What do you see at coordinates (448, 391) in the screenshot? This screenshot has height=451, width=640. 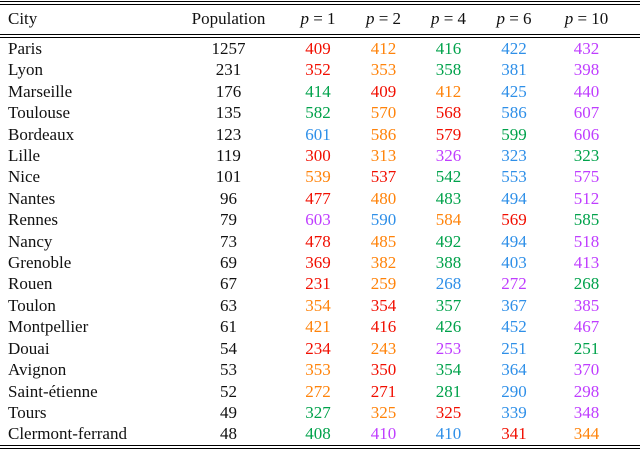 I see `value-cell: 281` at bounding box center [448, 391].